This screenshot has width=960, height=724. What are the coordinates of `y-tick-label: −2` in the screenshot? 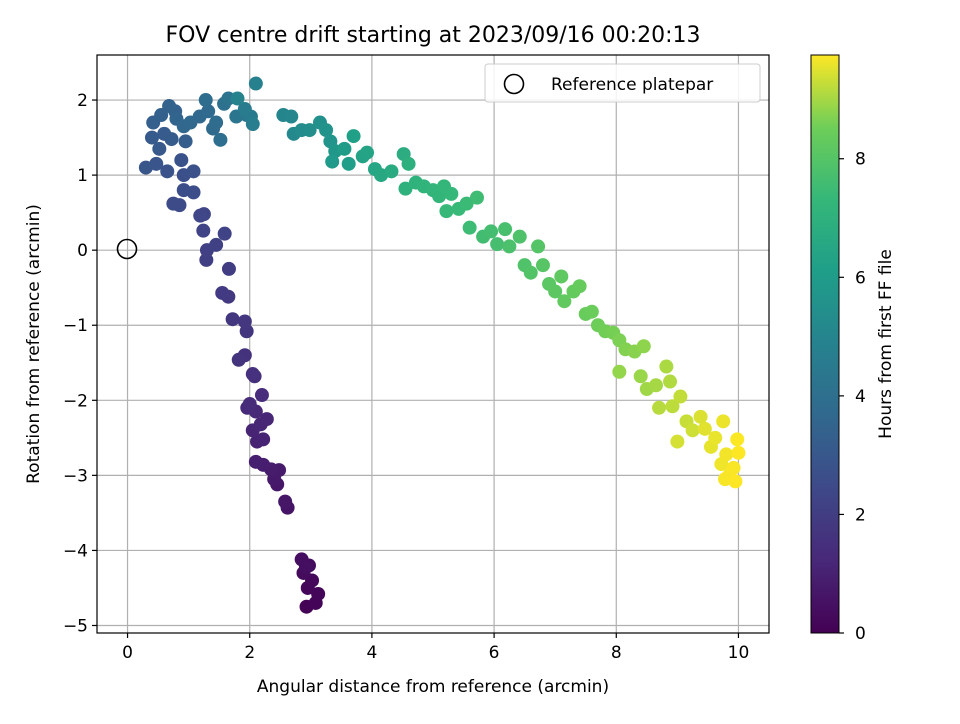 It's located at (75, 401).